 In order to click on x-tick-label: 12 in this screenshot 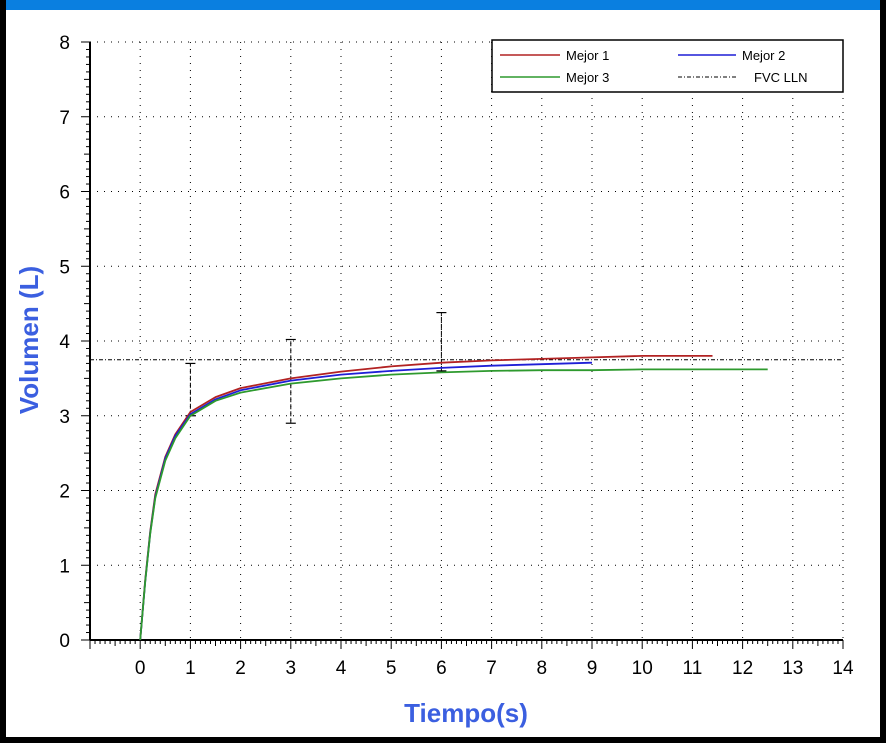, I will do `click(742, 668)`.